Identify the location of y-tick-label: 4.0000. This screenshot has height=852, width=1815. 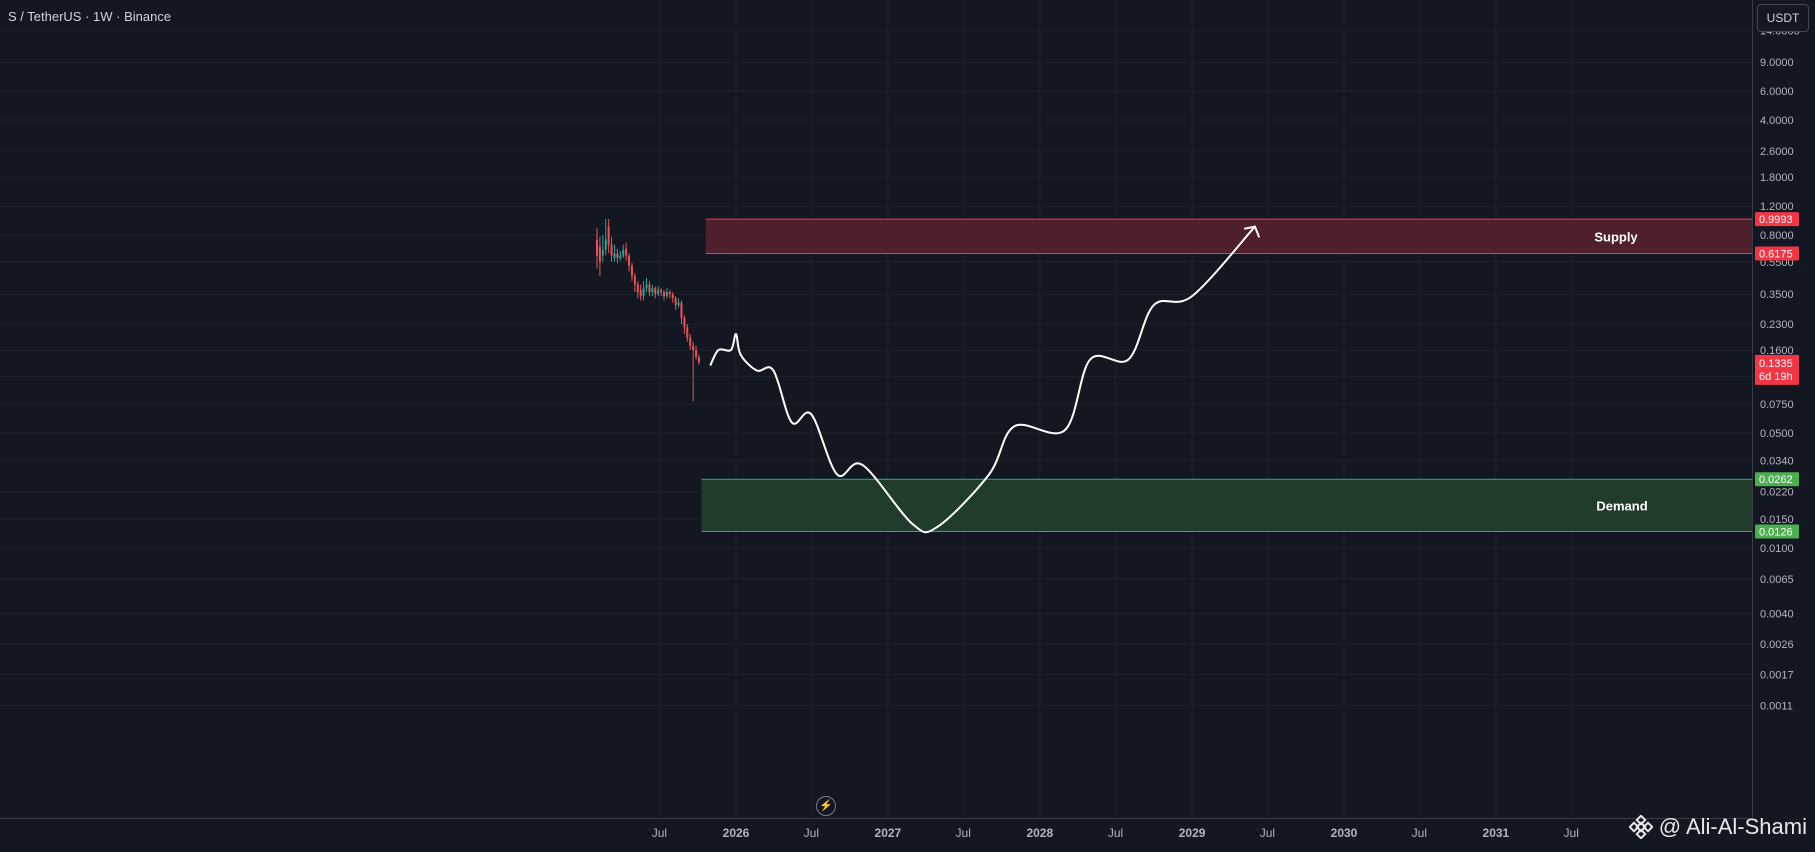
(1777, 121).